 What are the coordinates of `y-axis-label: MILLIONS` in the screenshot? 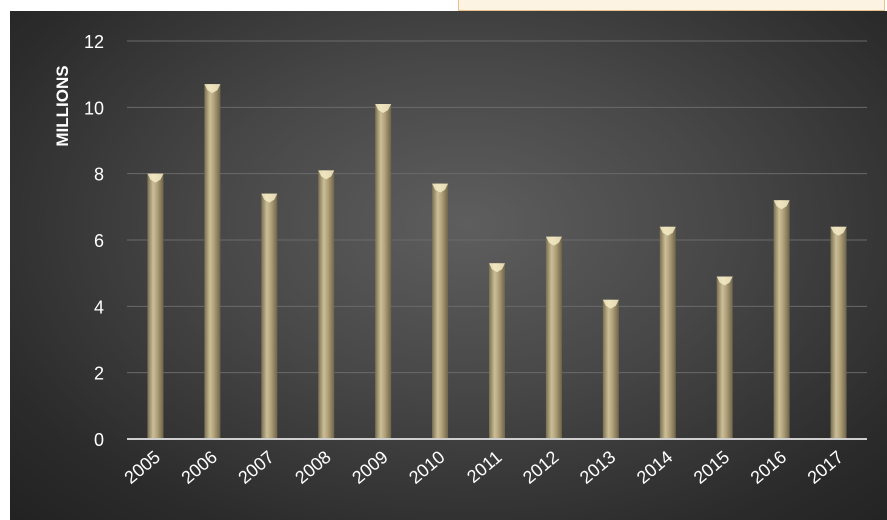 It's located at (62, 105).